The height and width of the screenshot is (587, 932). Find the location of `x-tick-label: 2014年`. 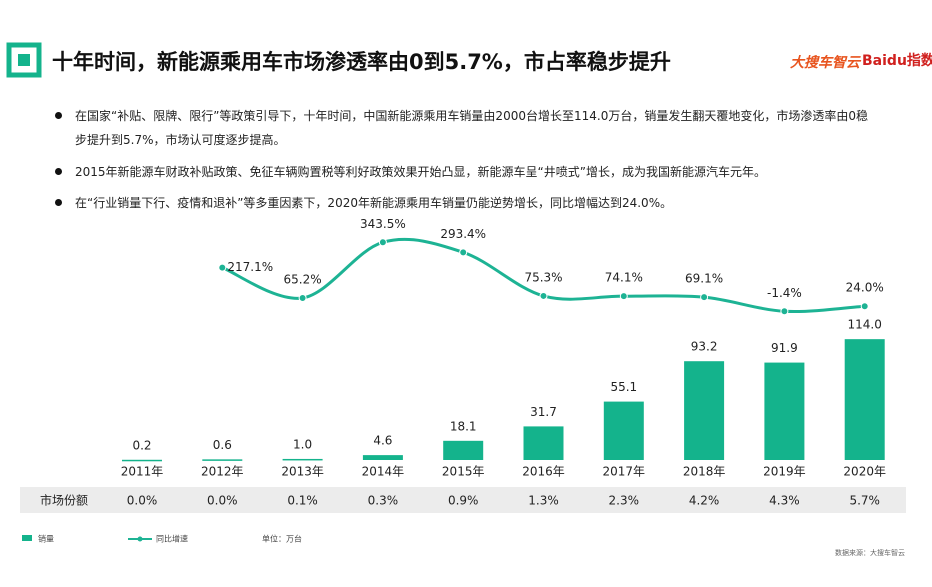

x-tick-label: 2014年 is located at coordinates (383, 472).